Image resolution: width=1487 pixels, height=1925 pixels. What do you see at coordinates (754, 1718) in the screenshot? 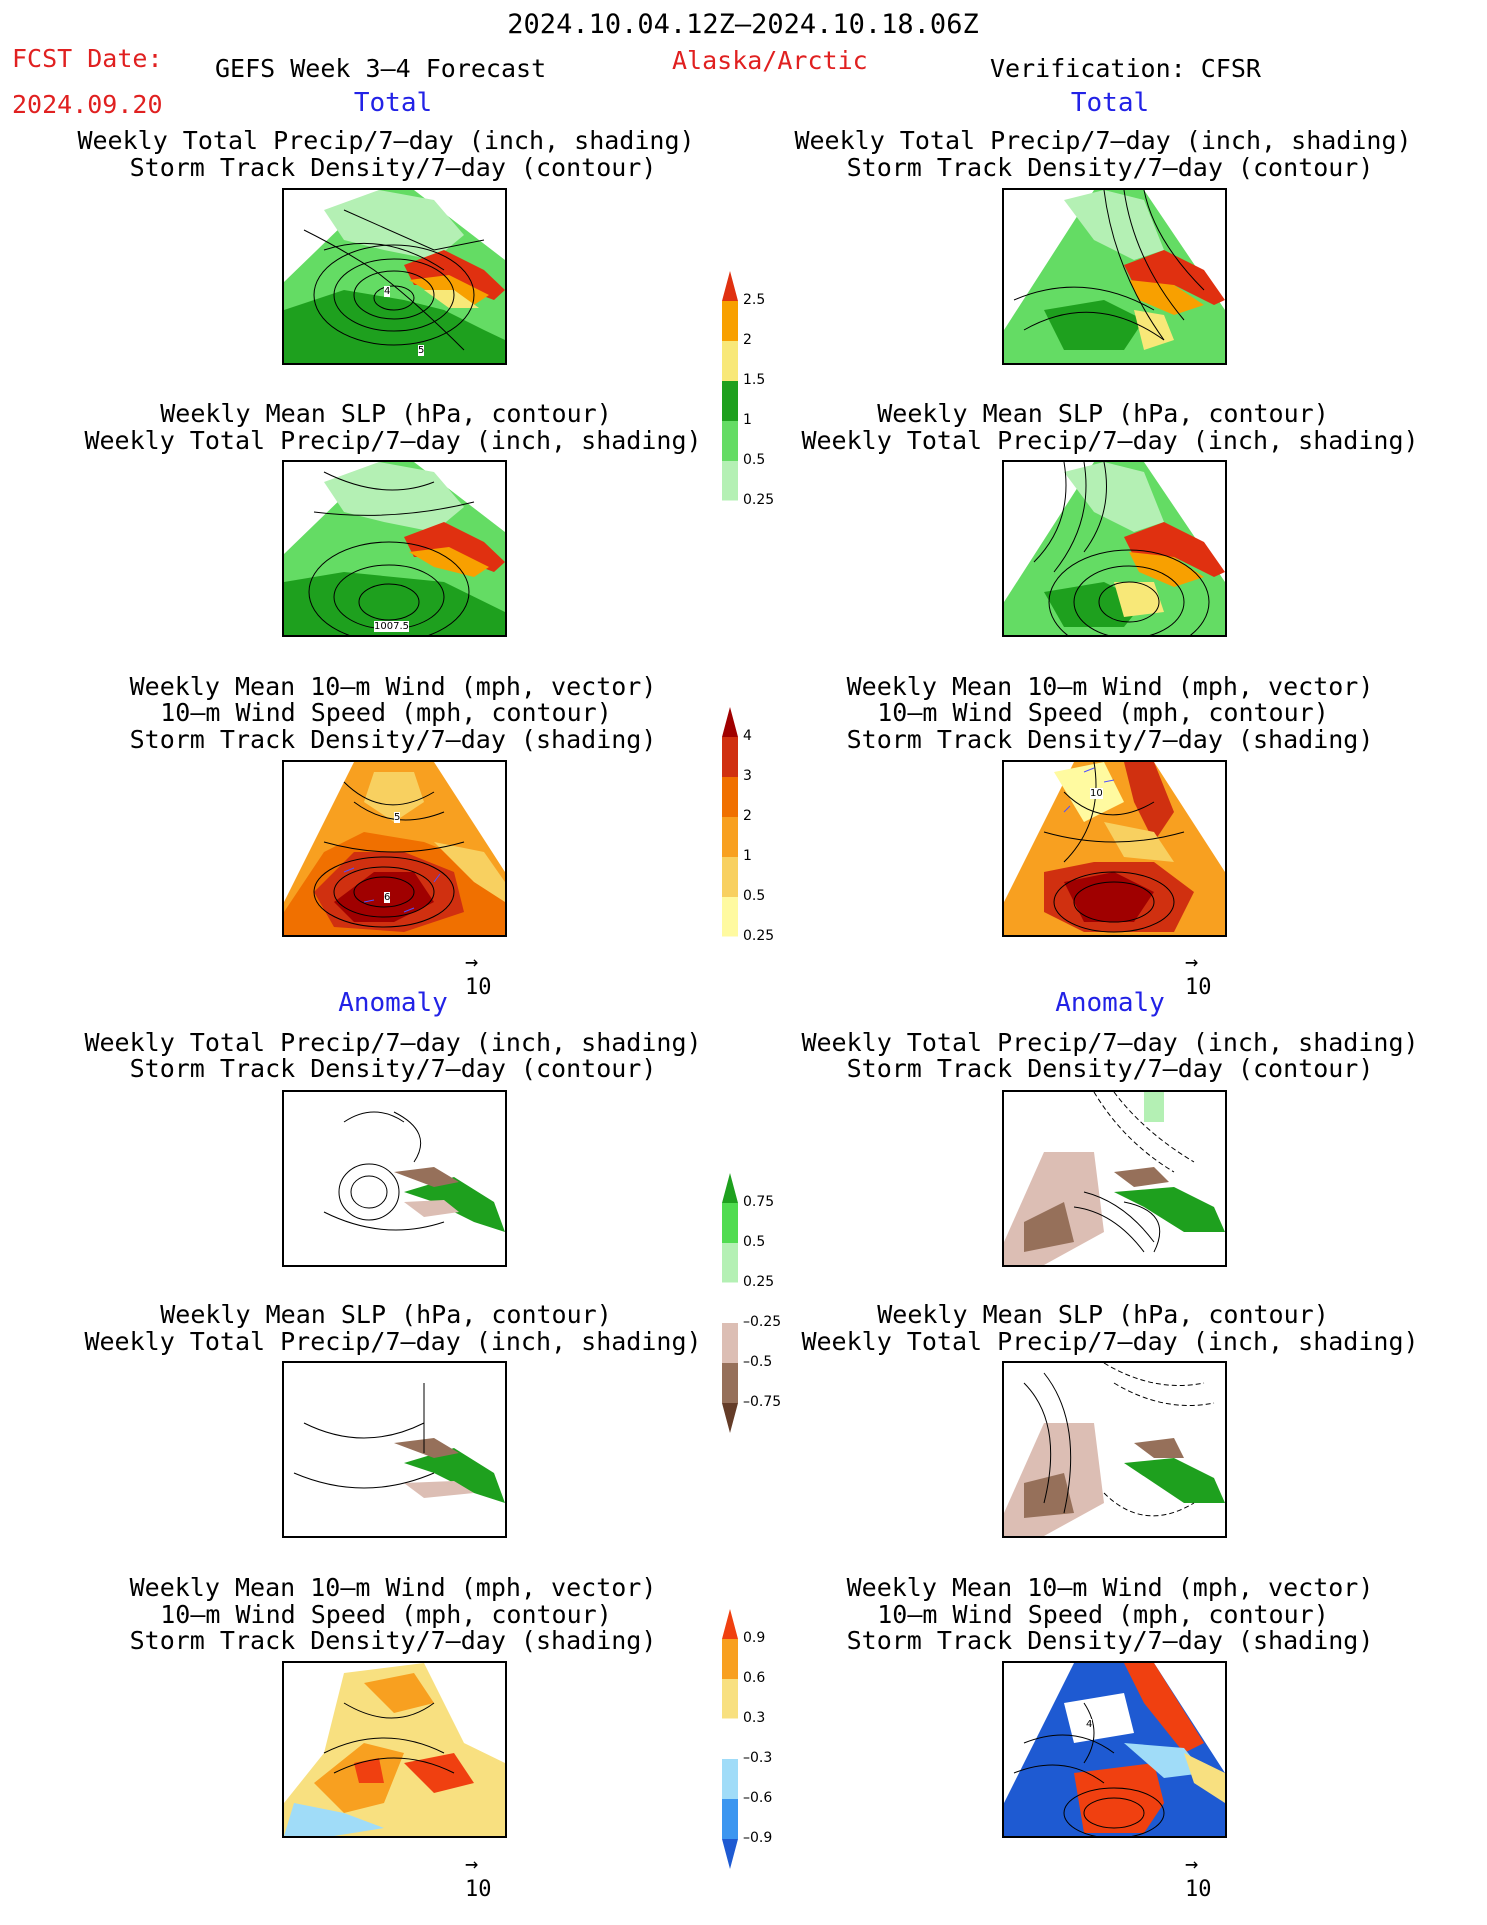
I see `colorbar-tick-label: 0.3` at bounding box center [754, 1718].